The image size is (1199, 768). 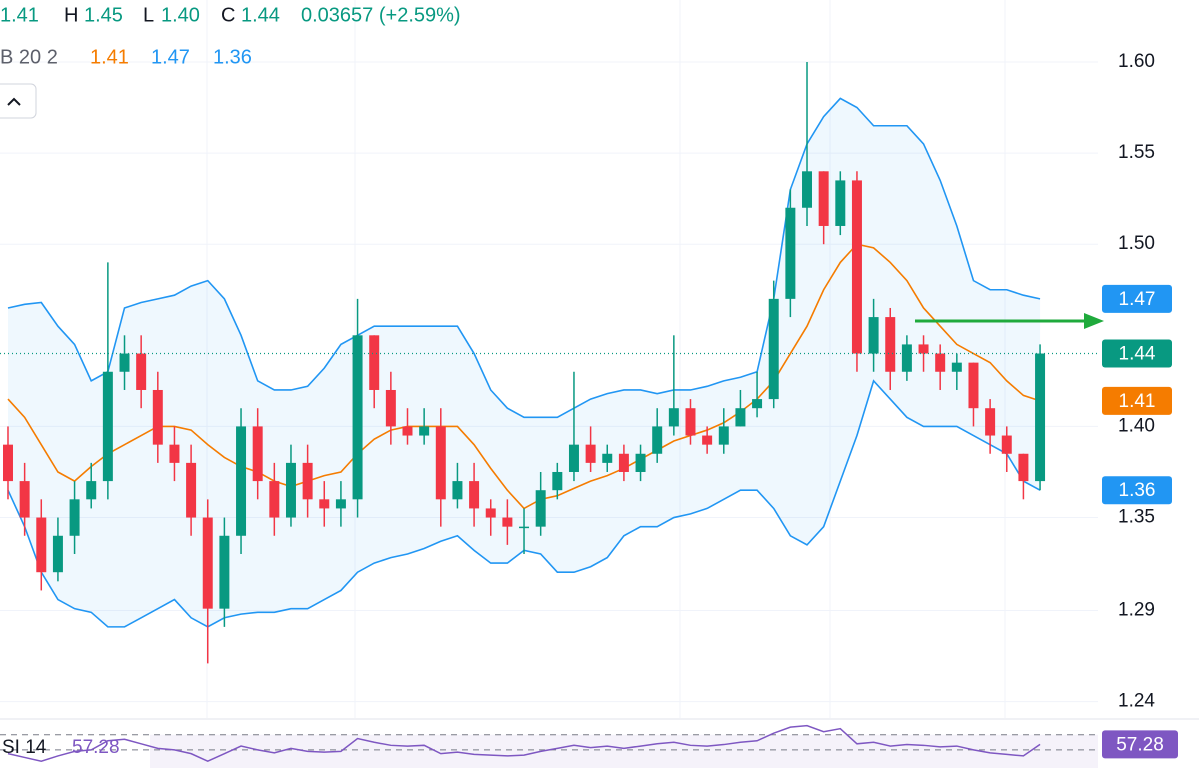 What do you see at coordinates (19, 15) in the screenshot?
I see `open-value: 1.41` at bounding box center [19, 15].